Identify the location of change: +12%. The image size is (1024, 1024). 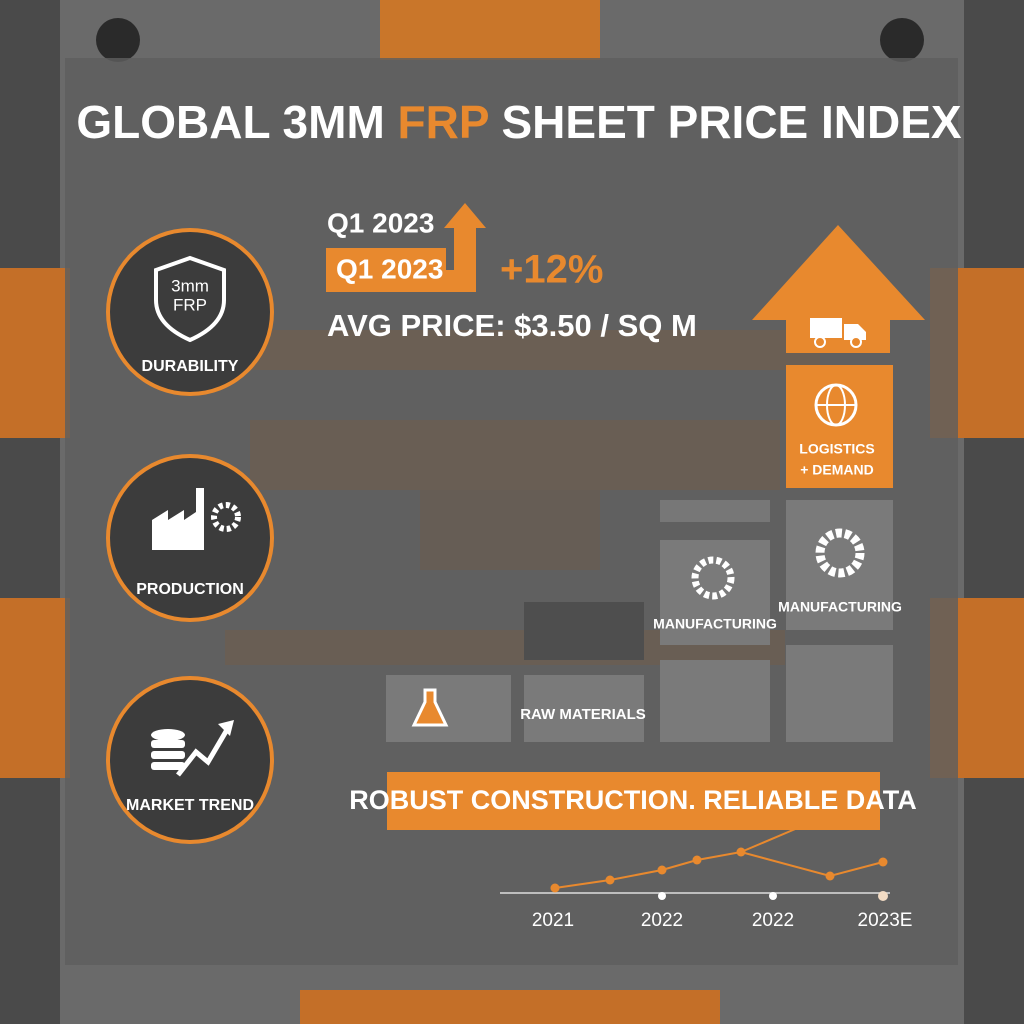
(551, 270).